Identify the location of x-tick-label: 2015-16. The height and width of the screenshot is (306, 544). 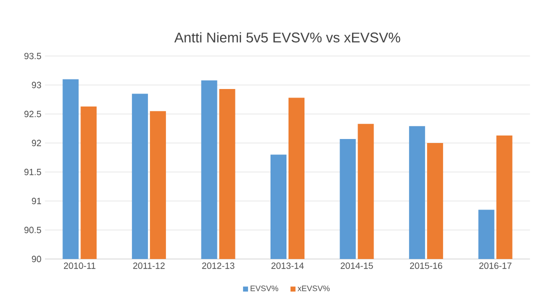
(426, 265).